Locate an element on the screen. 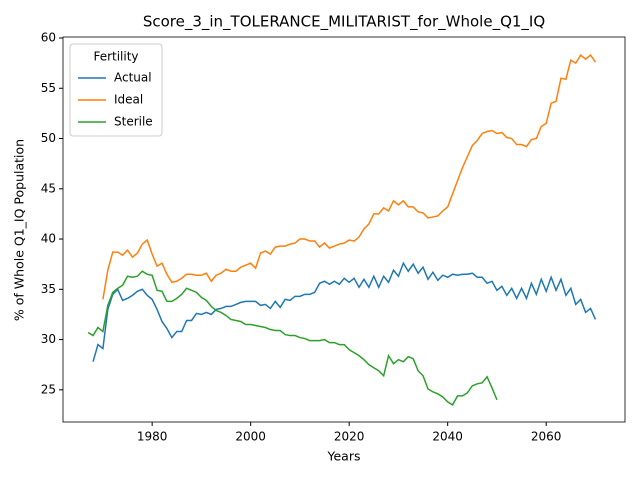 Image resolution: width=640 pixels, height=480 pixels. y-tick-label: 60 is located at coordinates (48, 38).